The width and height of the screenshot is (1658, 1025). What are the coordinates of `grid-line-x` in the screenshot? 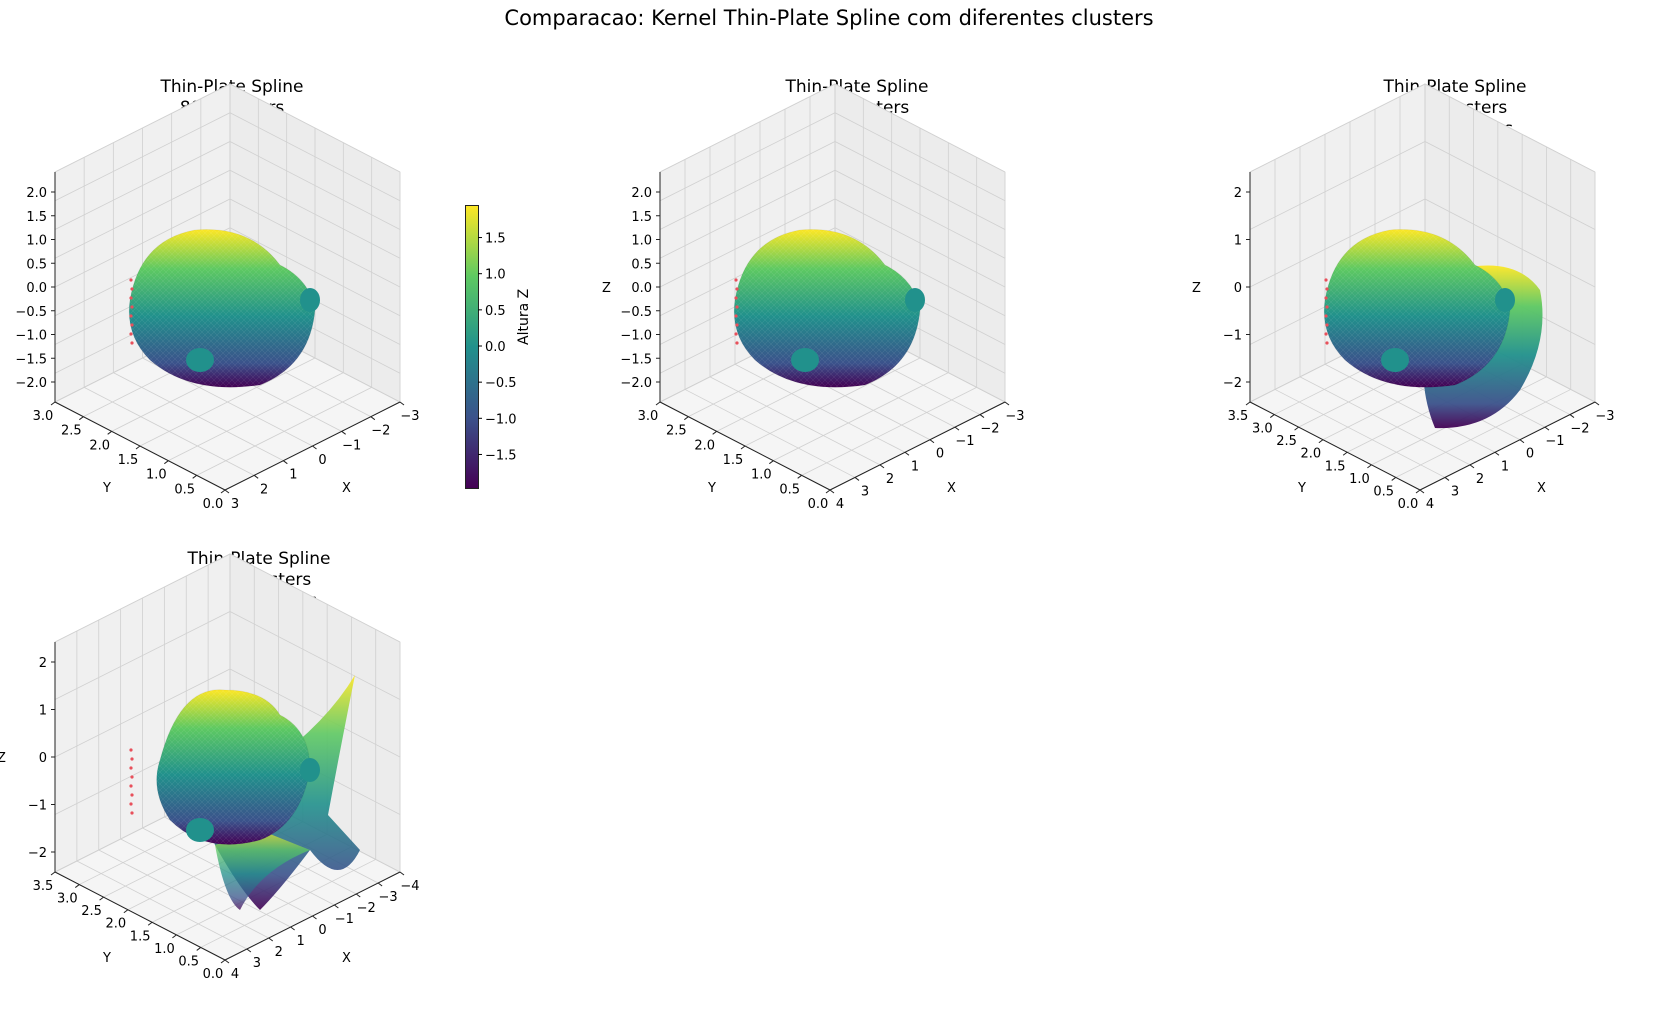 It's located at (1410, 408).